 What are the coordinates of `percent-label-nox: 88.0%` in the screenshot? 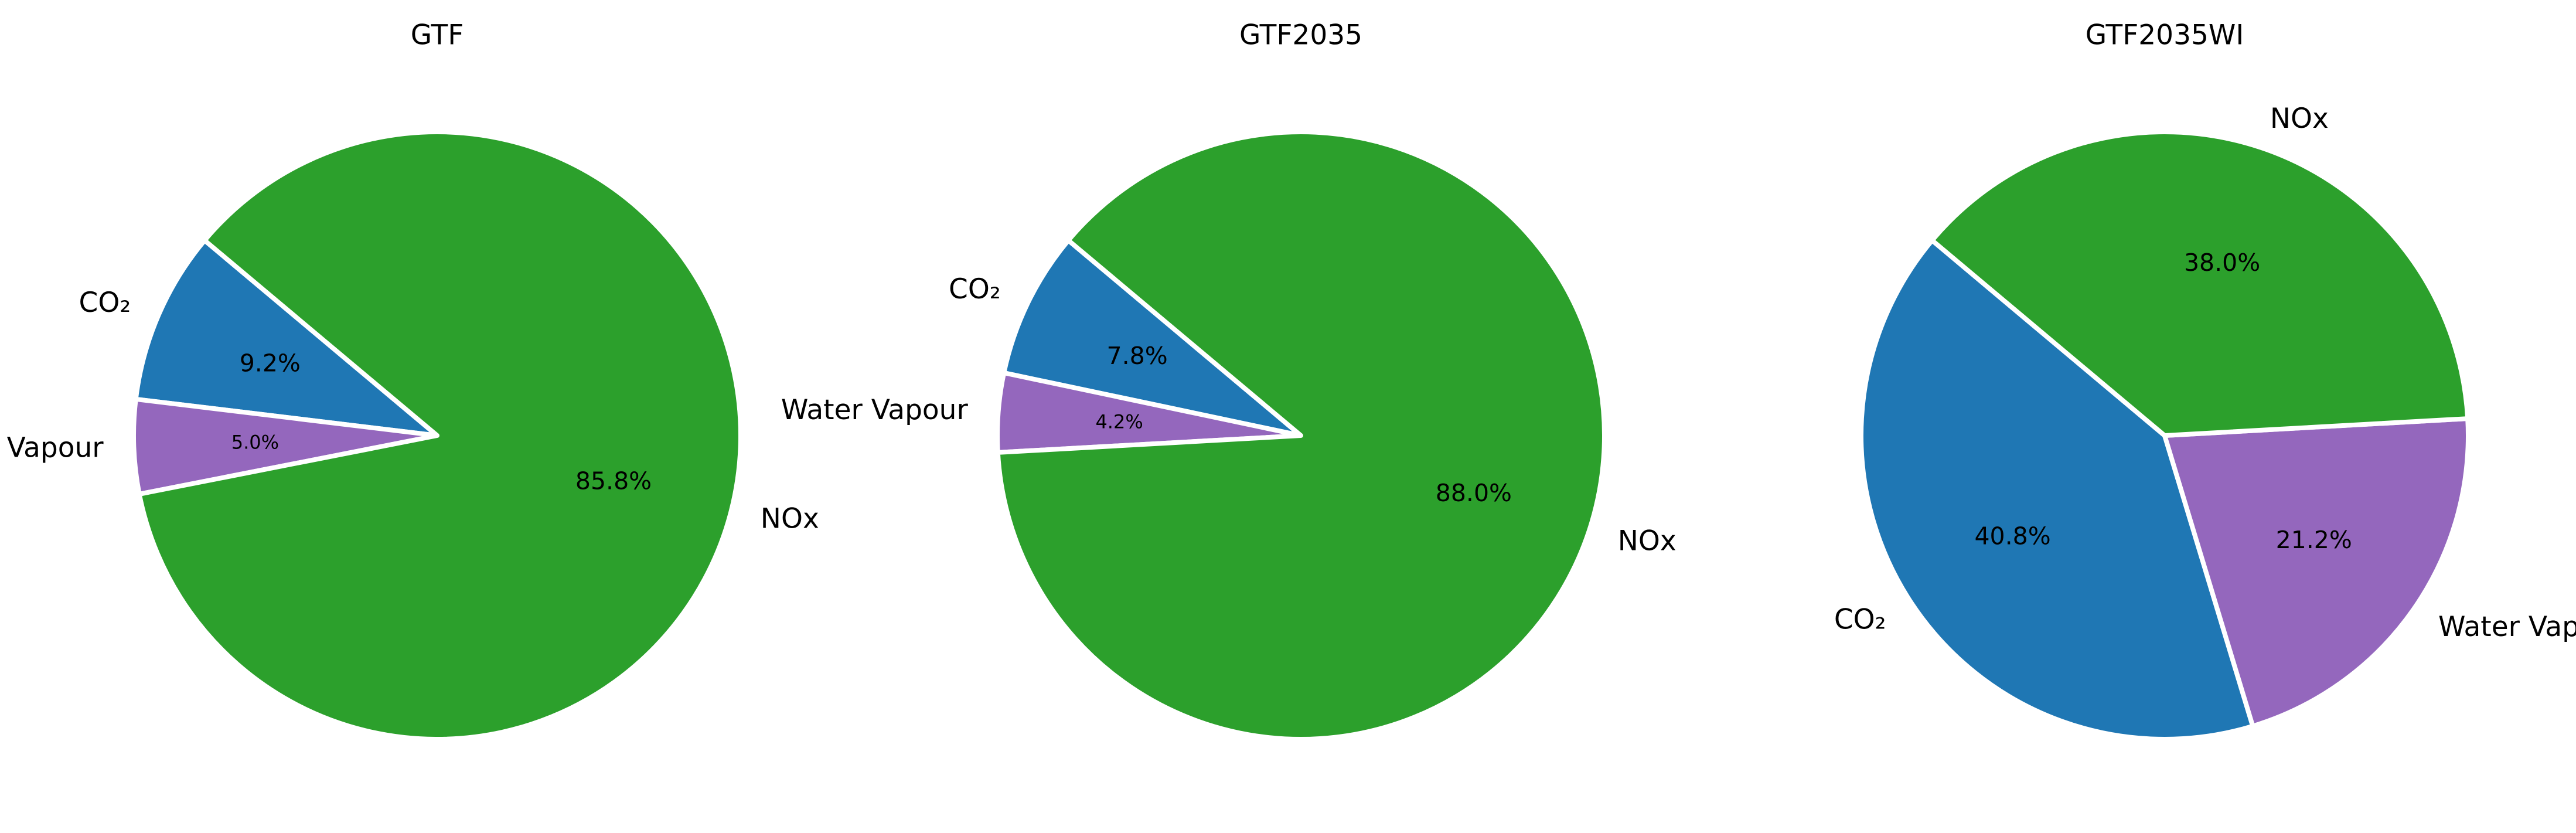 It's located at (1474, 493).